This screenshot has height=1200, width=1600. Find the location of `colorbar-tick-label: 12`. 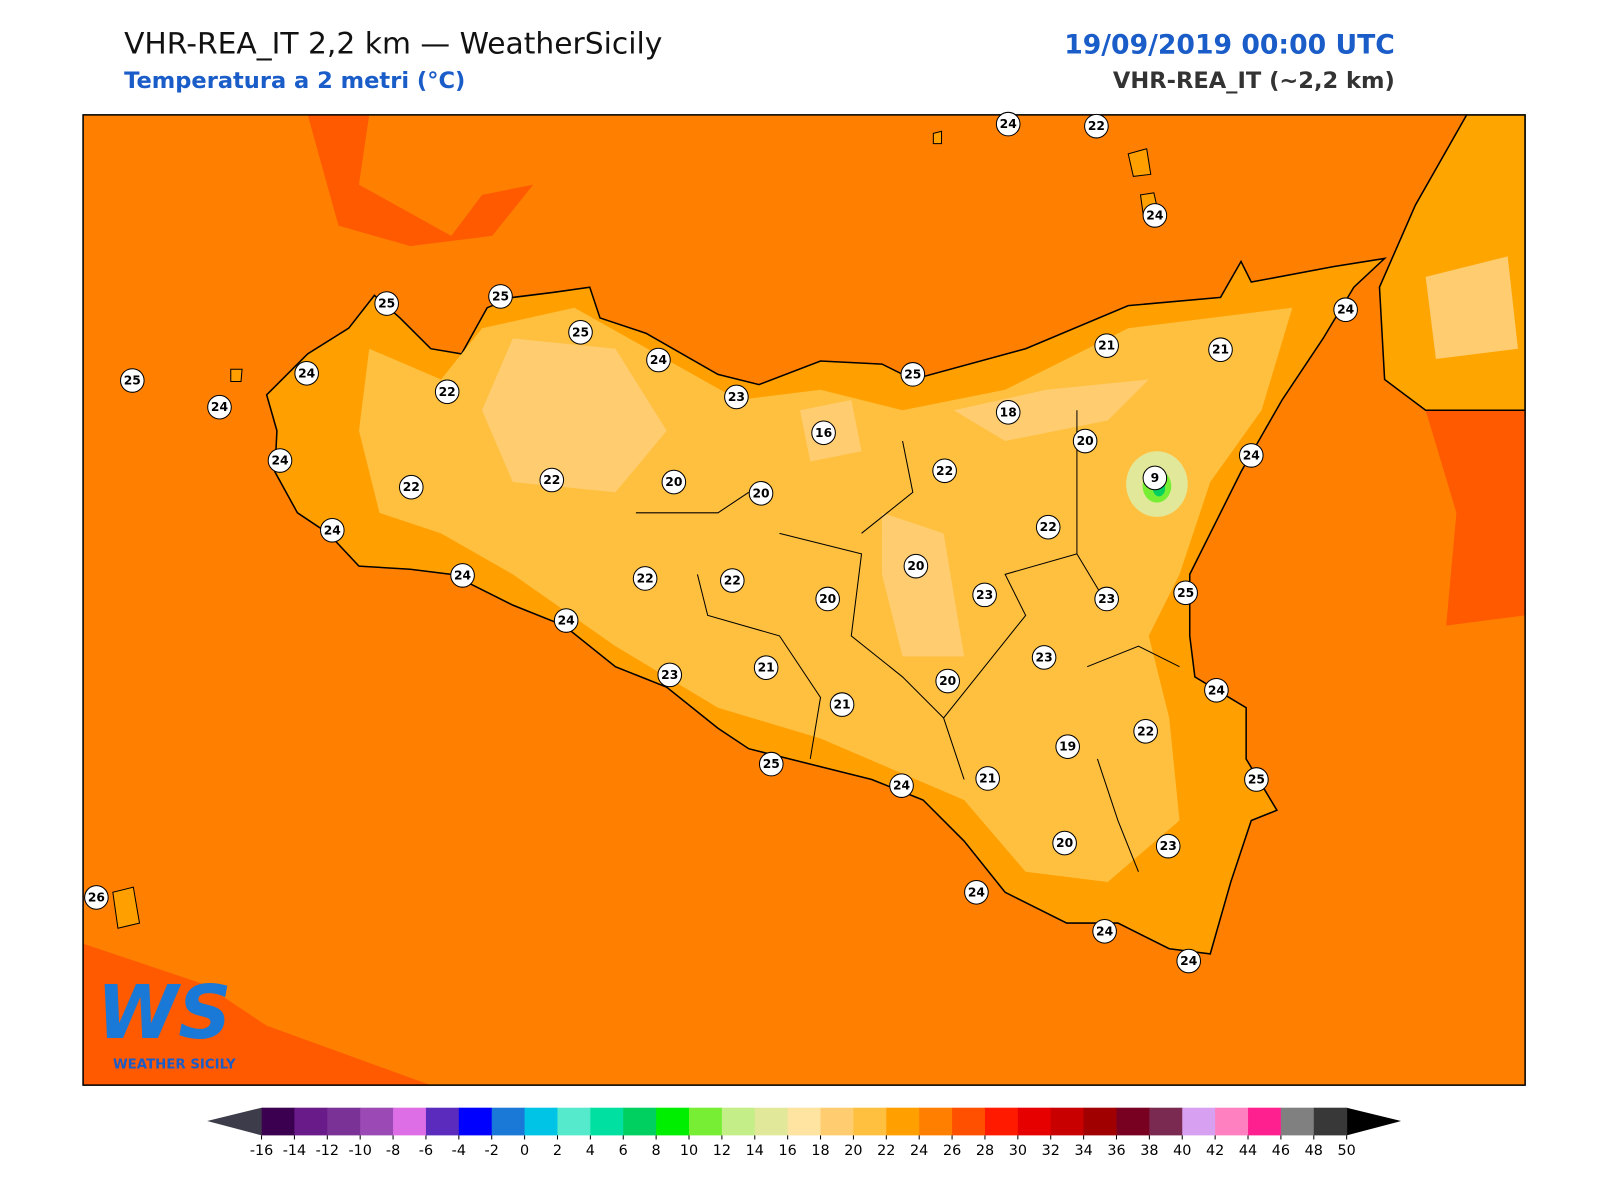

colorbar-tick-label: 12 is located at coordinates (722, 1151).